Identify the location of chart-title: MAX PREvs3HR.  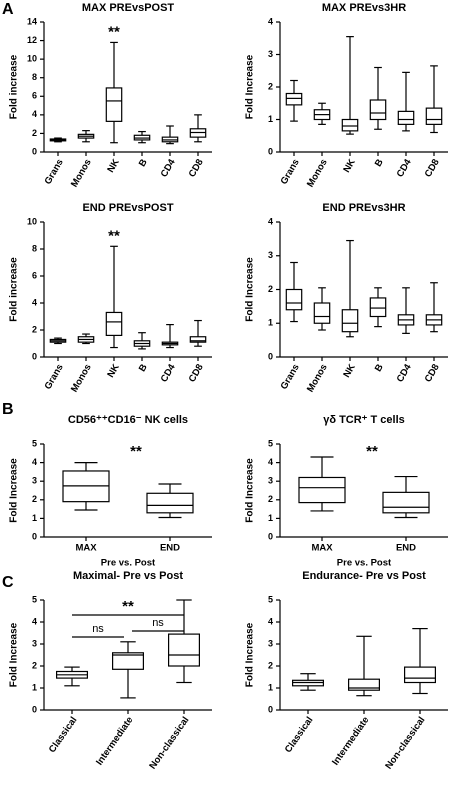
(364, 8).